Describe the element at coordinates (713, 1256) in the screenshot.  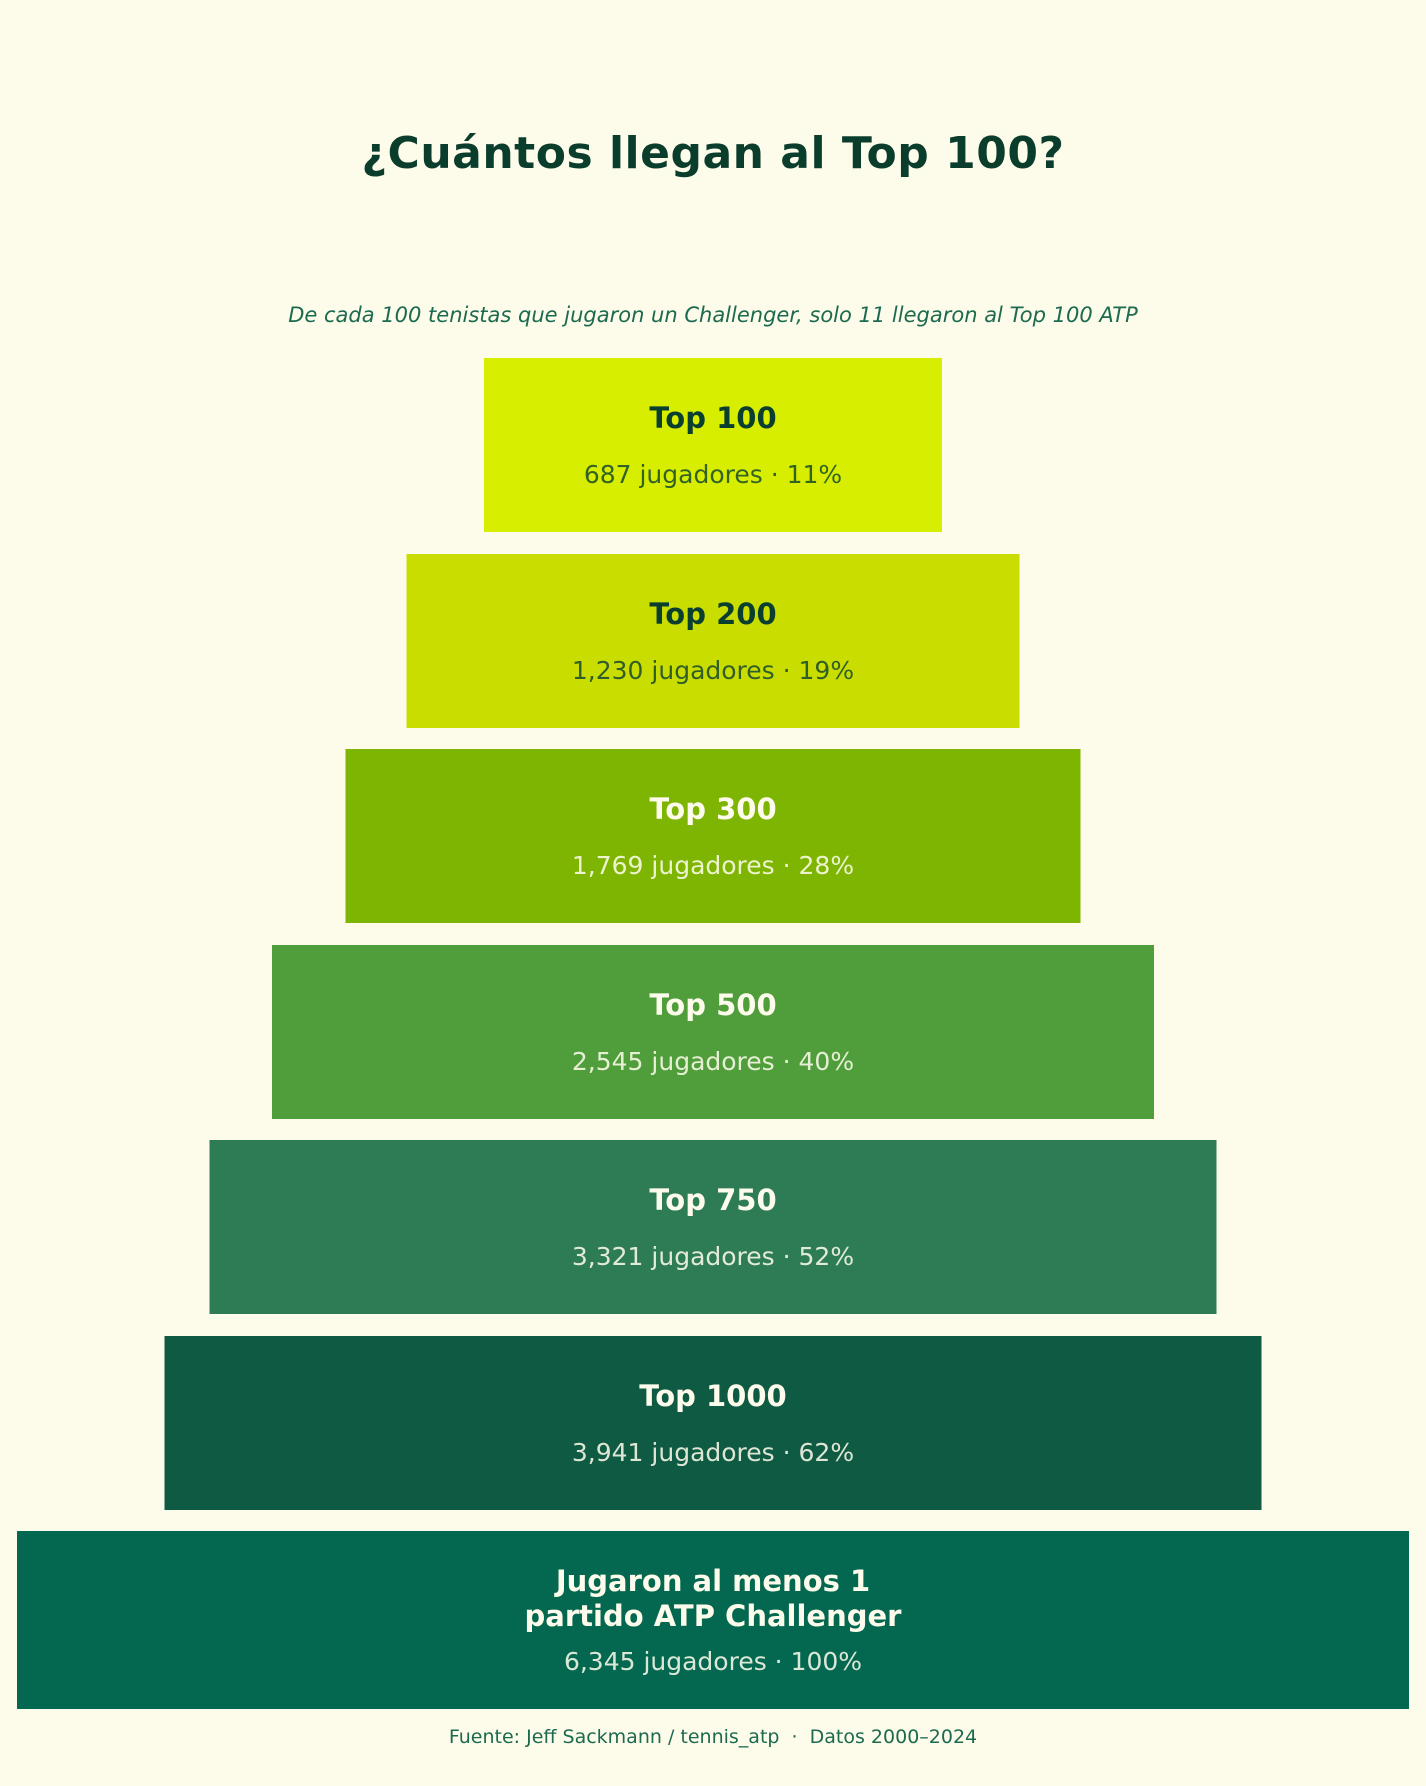
I see `funnel-bar-detail: 3,321 jugadores · 52%` at that location.